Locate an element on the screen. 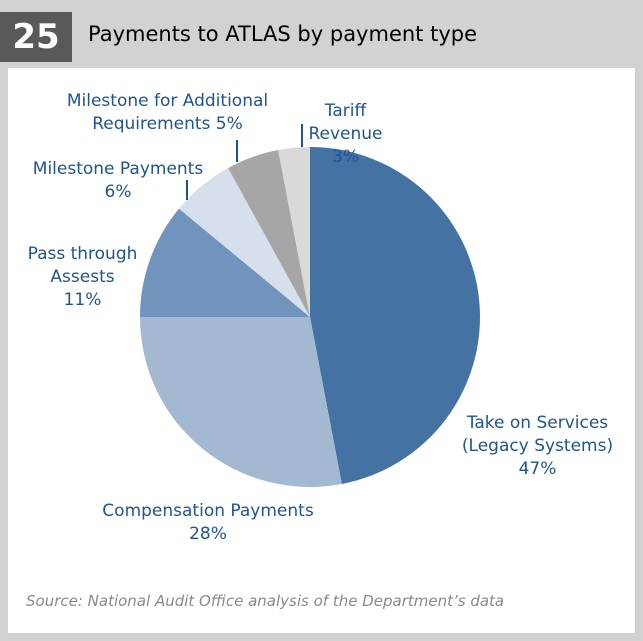 Image resolution: width=643 pixels, height=641 pixels. category-name: Milestone for Additional Requirements is located at coordinates (167, 112).